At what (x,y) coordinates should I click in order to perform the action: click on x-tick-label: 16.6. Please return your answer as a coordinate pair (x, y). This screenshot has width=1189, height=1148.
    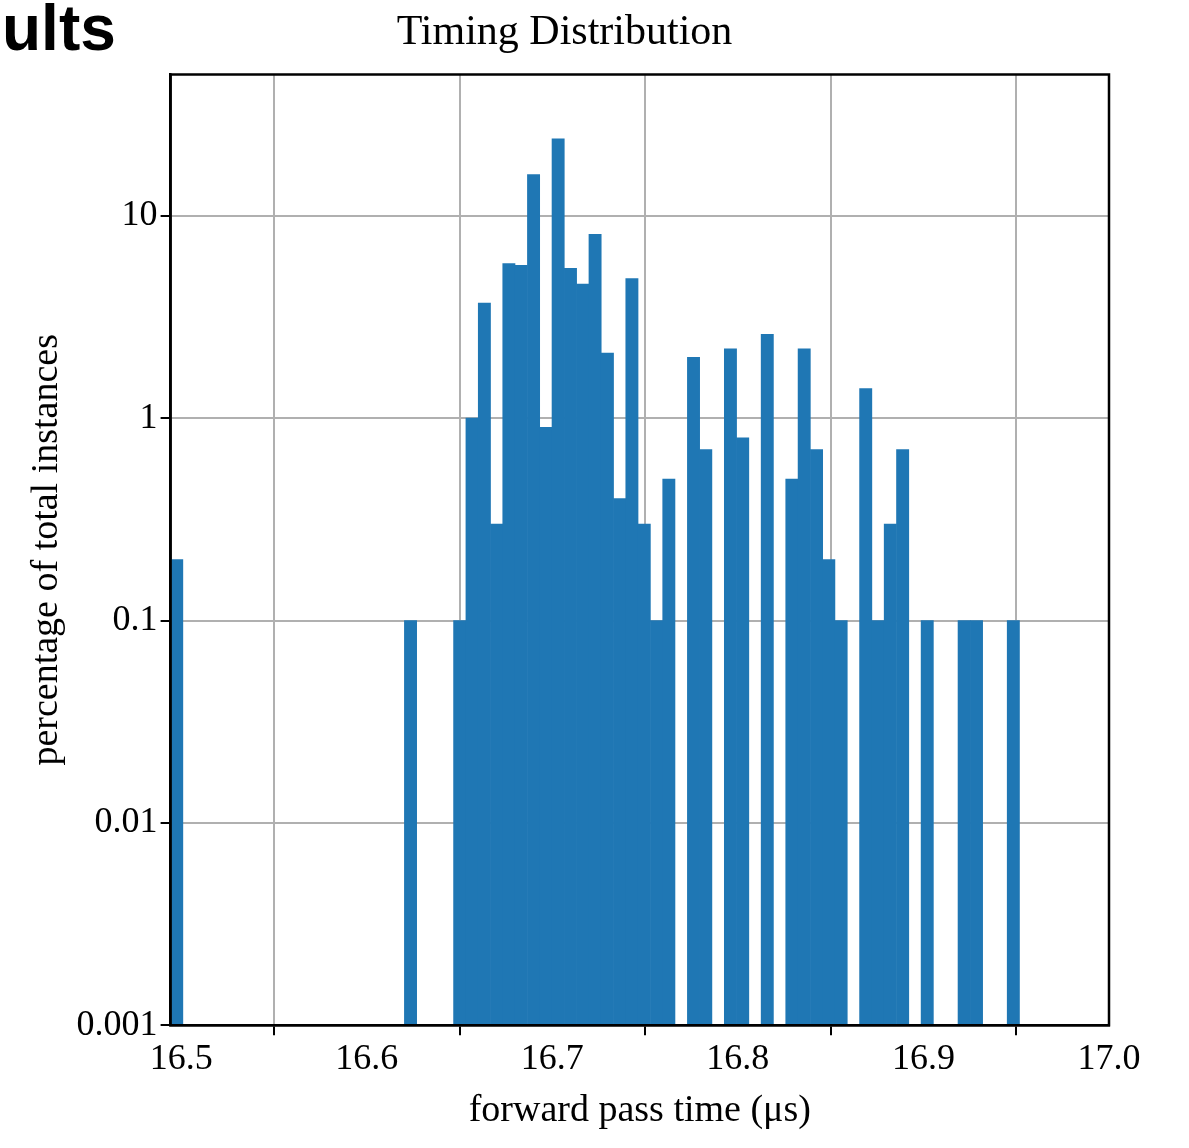
    Looking at the image, I should click on (367, 1057).